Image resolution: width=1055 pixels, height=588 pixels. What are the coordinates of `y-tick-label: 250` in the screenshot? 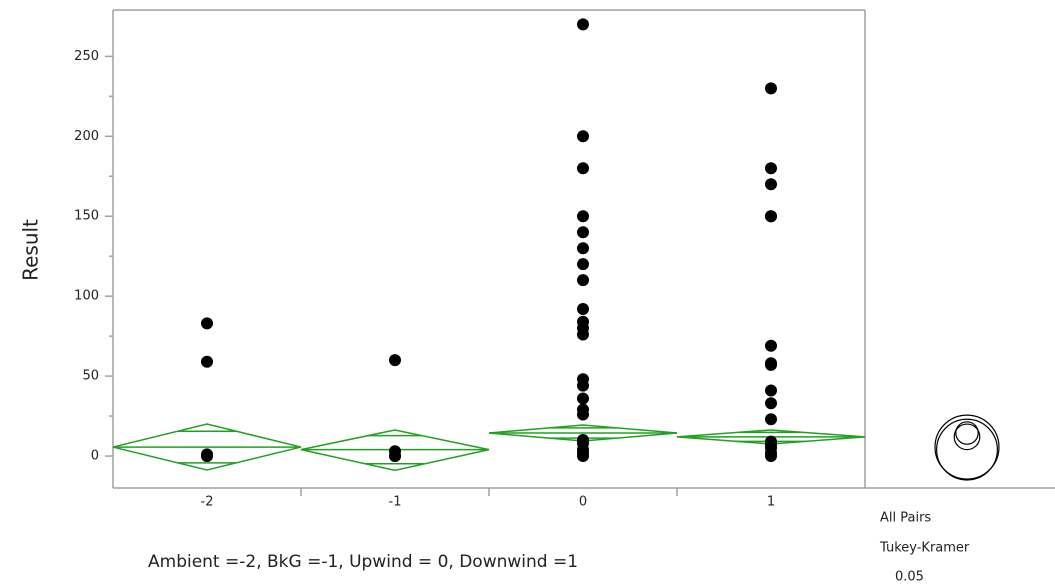 It's located at (86, 56).